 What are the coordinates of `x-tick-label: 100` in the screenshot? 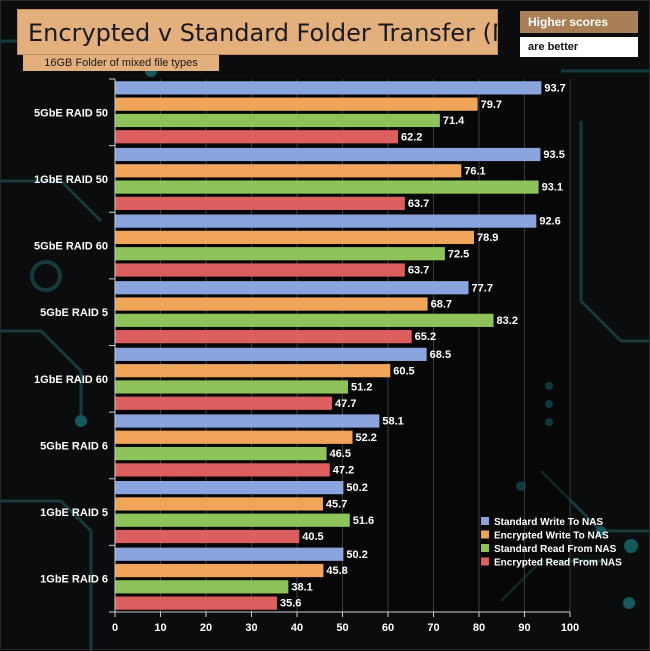 It's located at (570, 628).